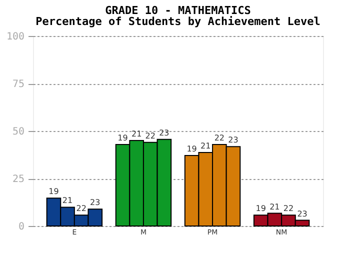 The height and width of the screenshot is (260, 360). Describe the element at coordinates (18, 84) in the screenshot. I see `y-tick-label: 75` at that location.